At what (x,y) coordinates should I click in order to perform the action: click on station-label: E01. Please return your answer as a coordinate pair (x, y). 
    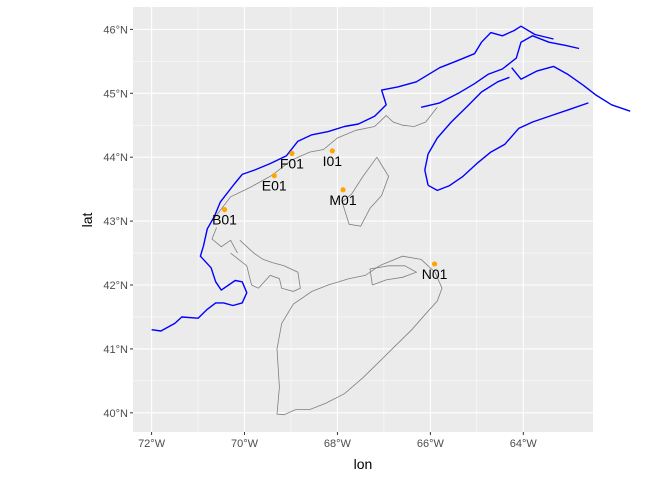
    Looking at the image, I should click on (274, 186).